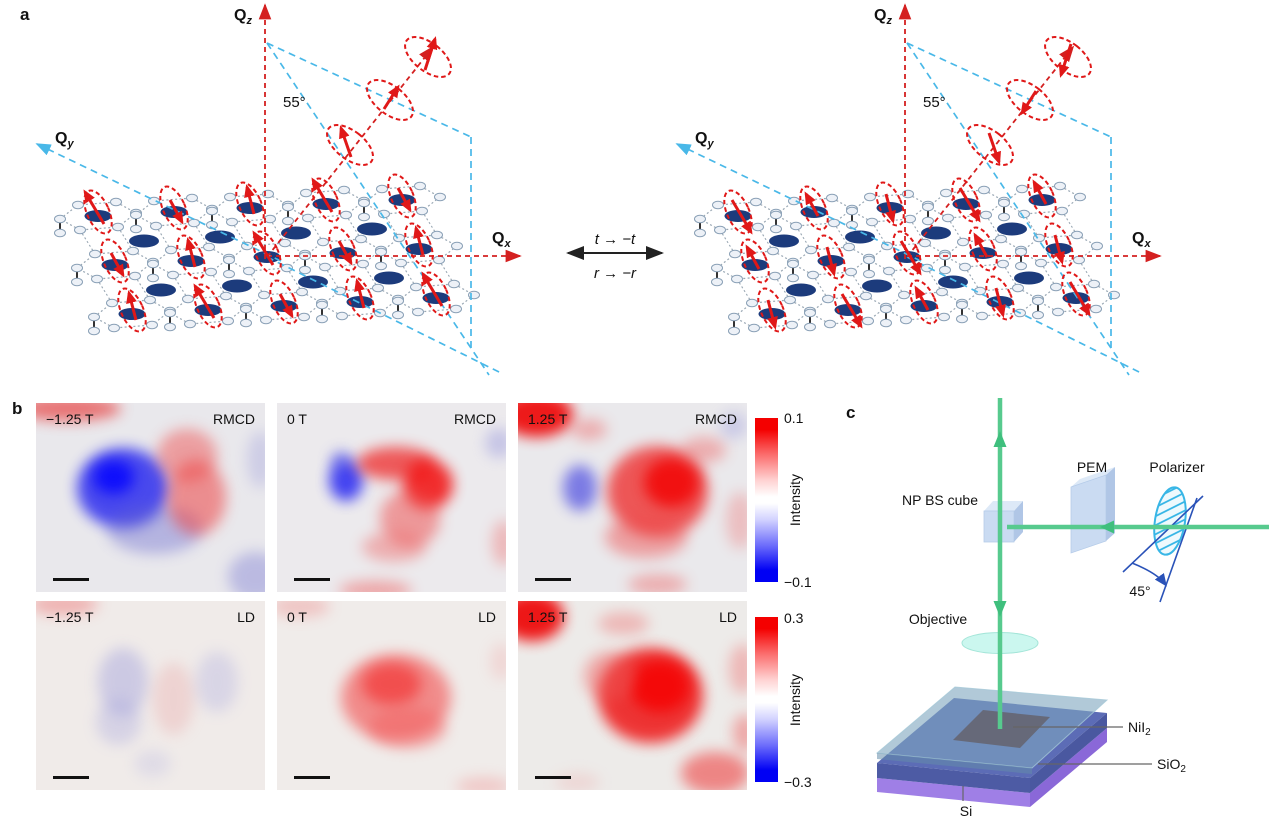  What do you see at coordinates (990, 145) in the screenshot?
I see `helix-ellipse` at bounding box center [990, 145].